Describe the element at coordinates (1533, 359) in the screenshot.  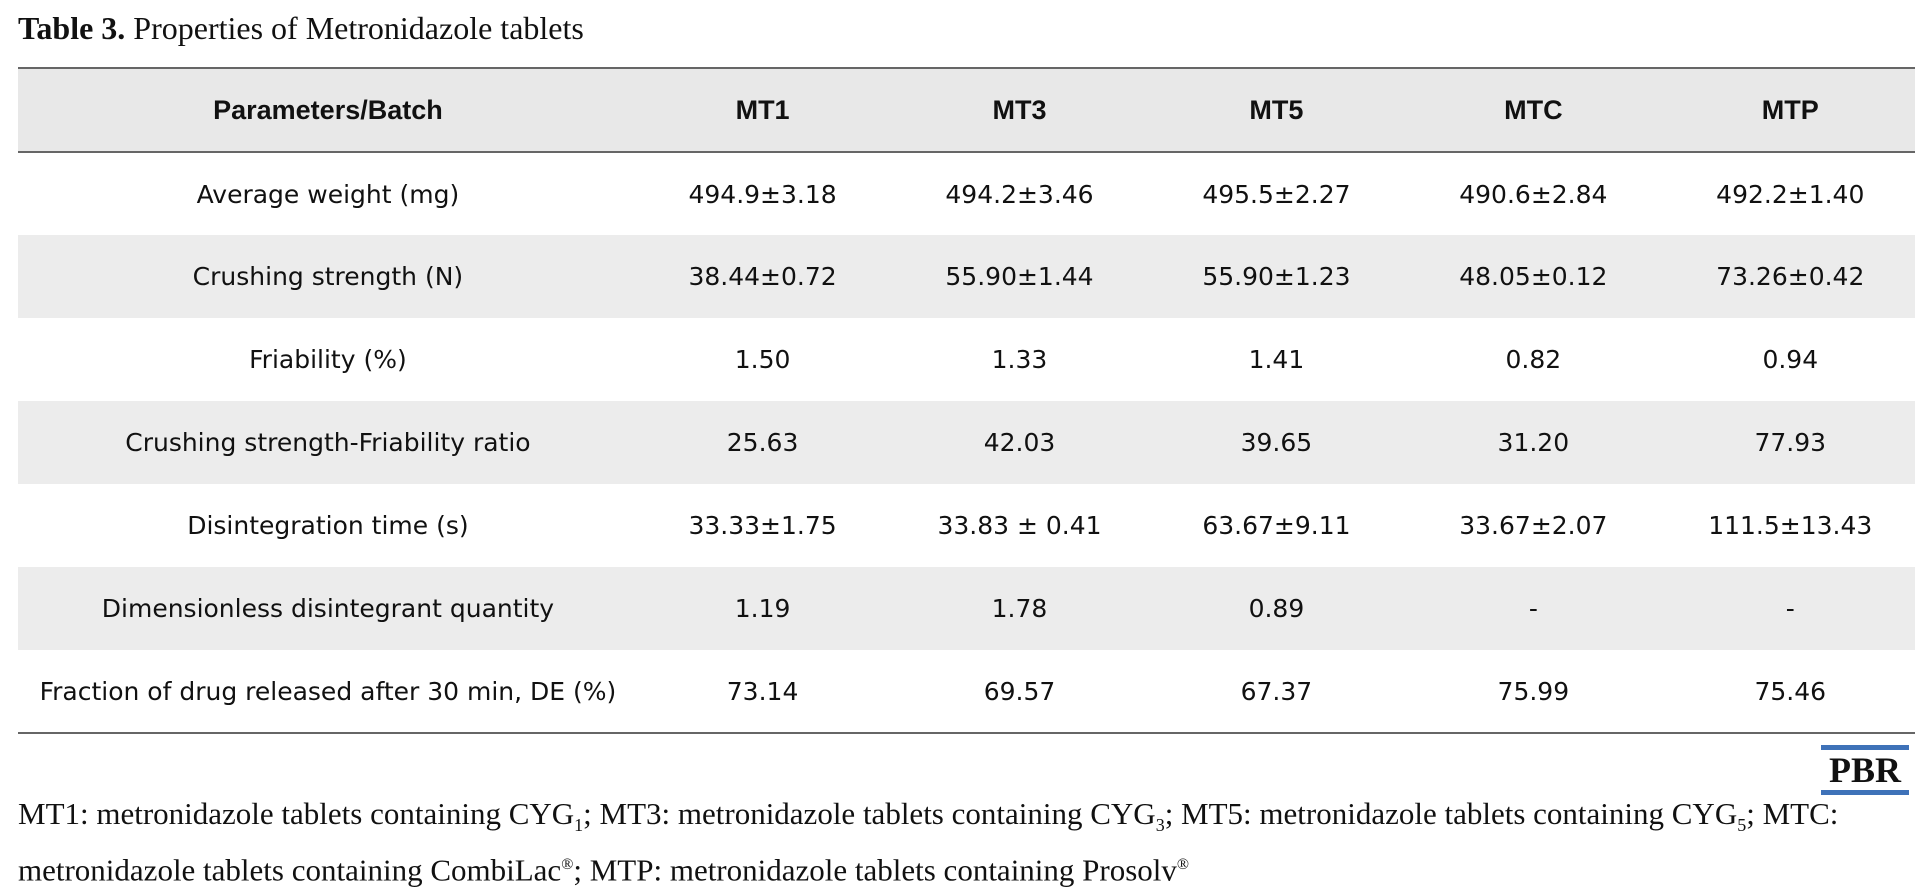
I see `table-cell: 0.82` at that location.